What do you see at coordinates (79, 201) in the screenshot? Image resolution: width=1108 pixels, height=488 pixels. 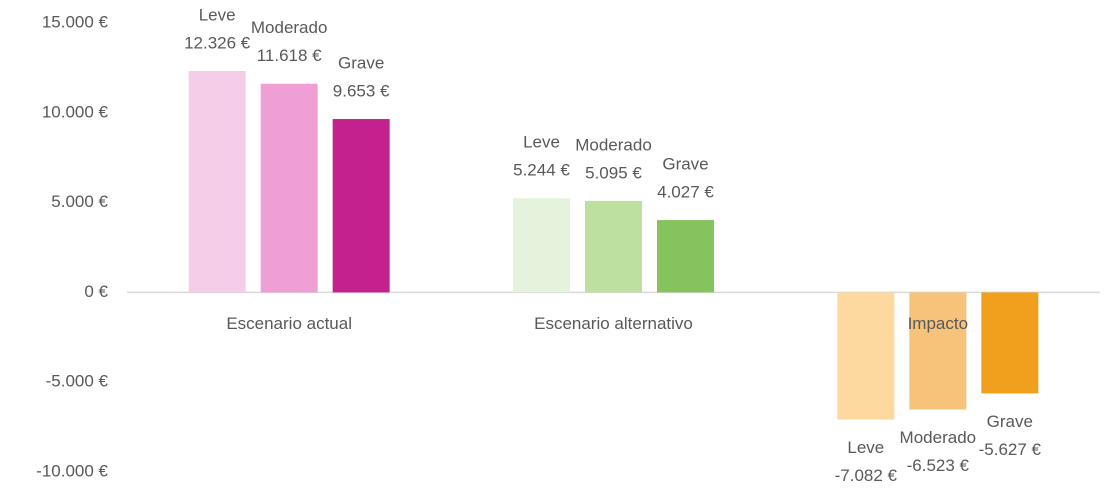 I see `y-tick-label: 5.000 €` at bounding box center [79, 201].